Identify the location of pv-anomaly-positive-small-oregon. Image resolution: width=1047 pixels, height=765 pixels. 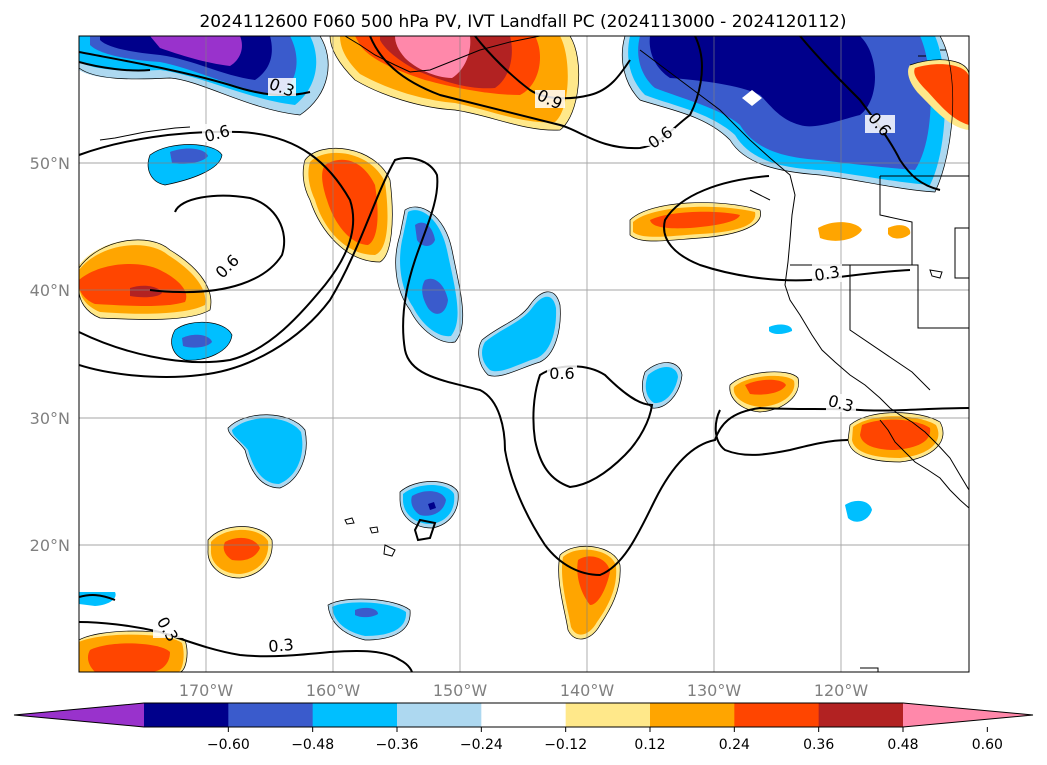
(840, 231).